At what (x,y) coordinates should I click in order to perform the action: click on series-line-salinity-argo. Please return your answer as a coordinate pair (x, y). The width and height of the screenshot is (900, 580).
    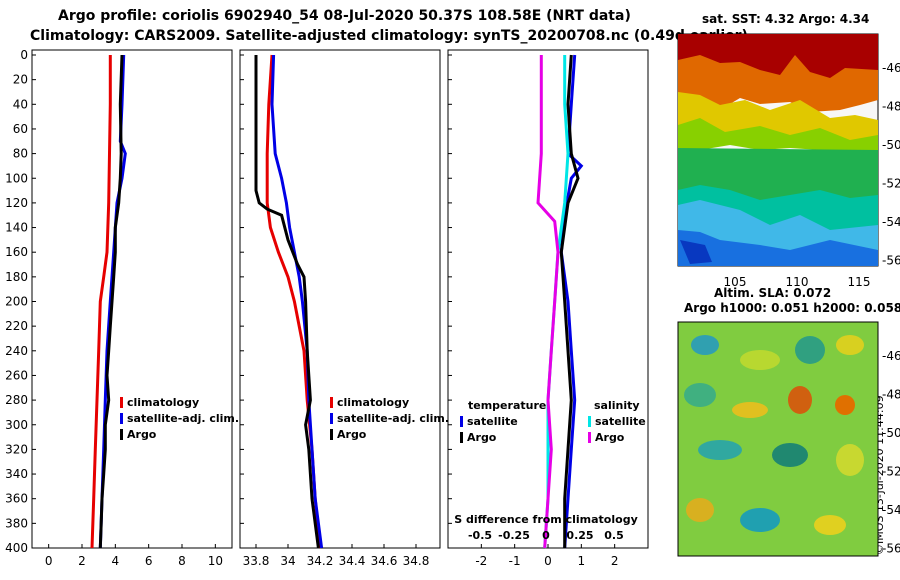
    Looking at the image, I should click on (548, 302).